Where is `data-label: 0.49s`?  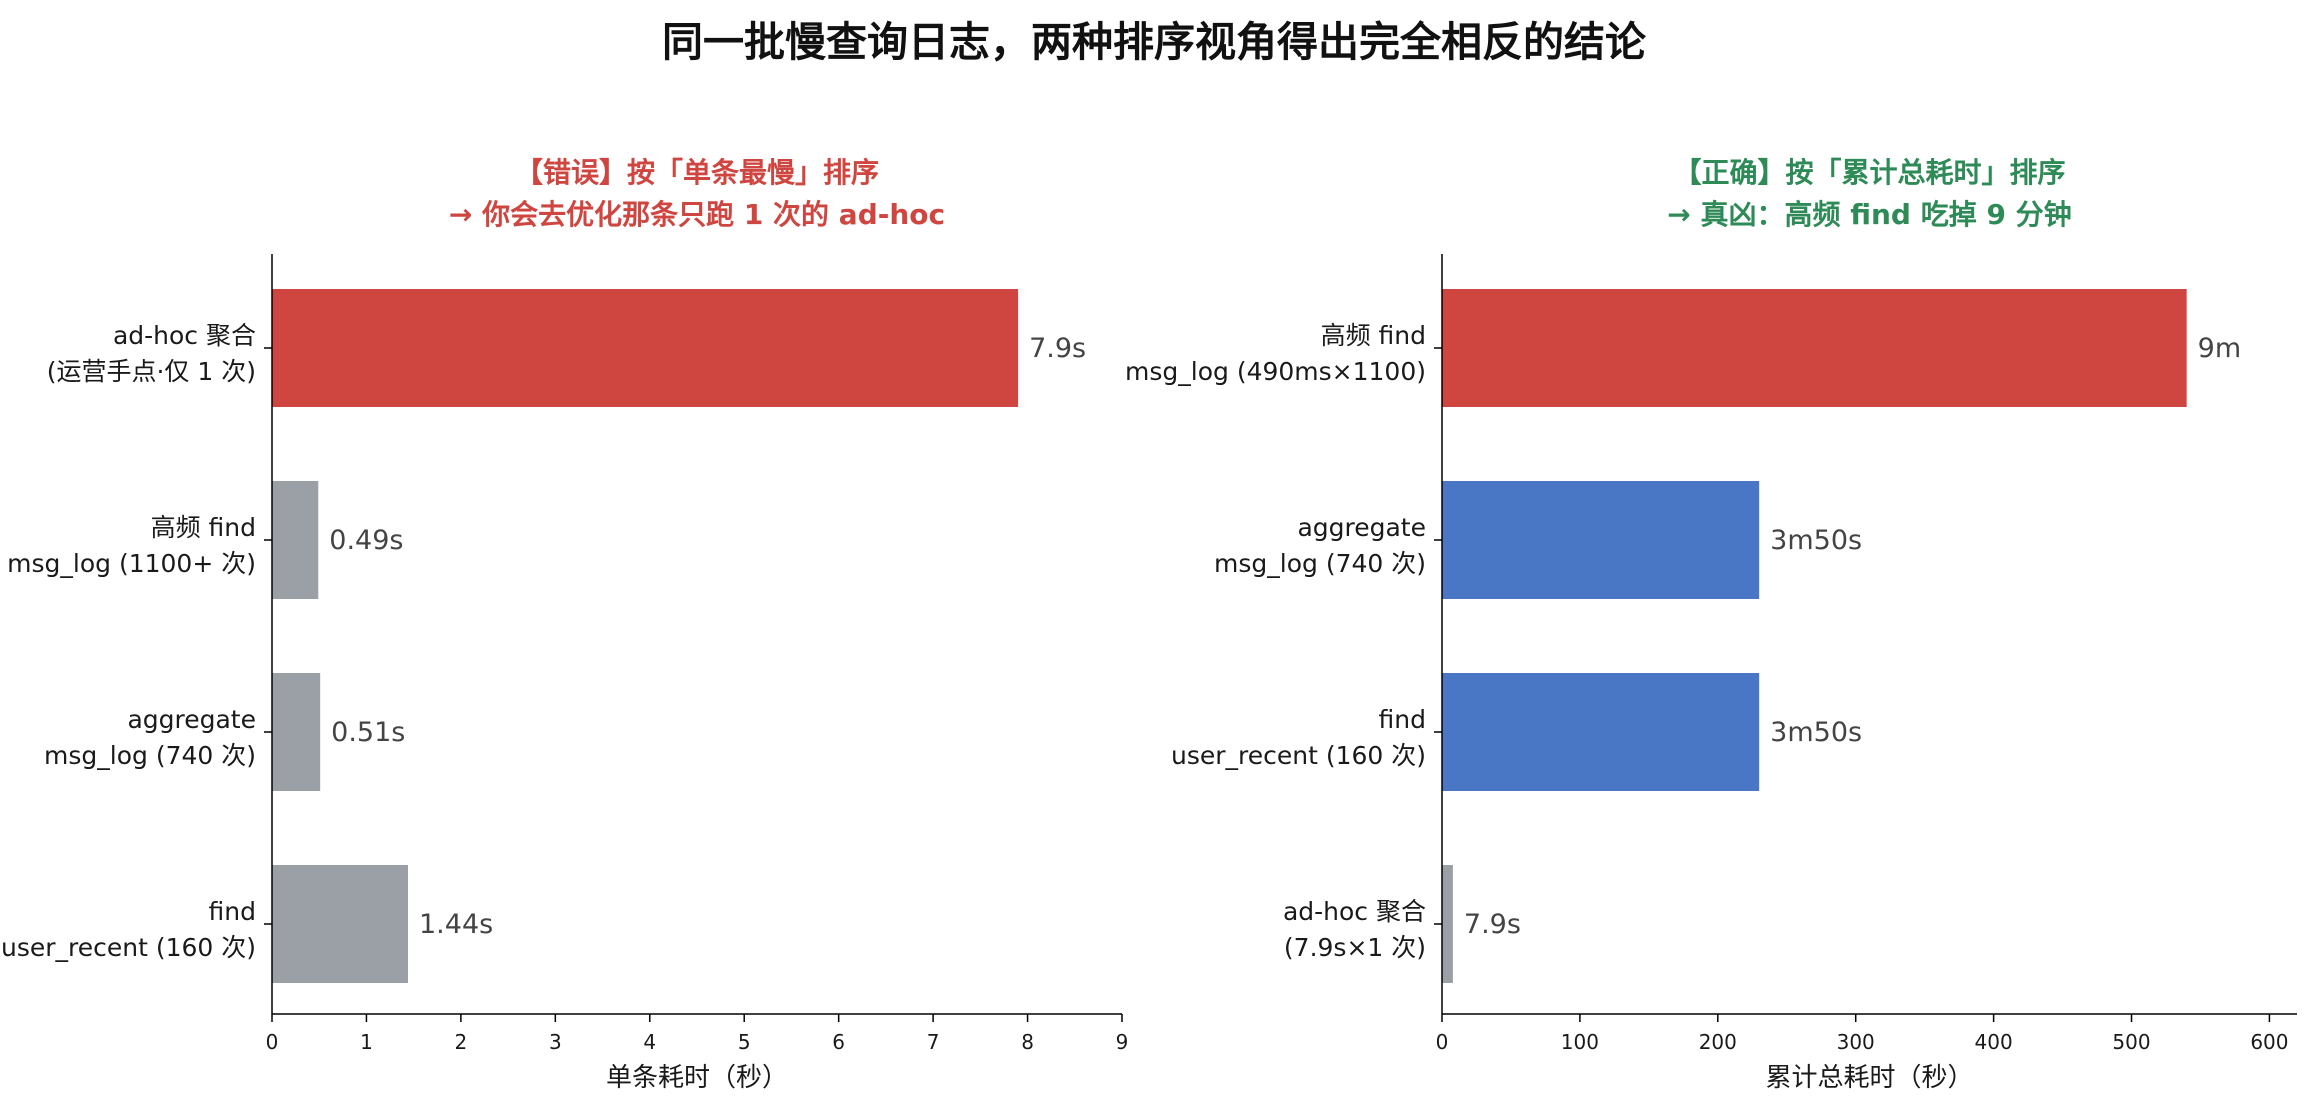
data-label: 0.49s is located at coordinates (366, 540).